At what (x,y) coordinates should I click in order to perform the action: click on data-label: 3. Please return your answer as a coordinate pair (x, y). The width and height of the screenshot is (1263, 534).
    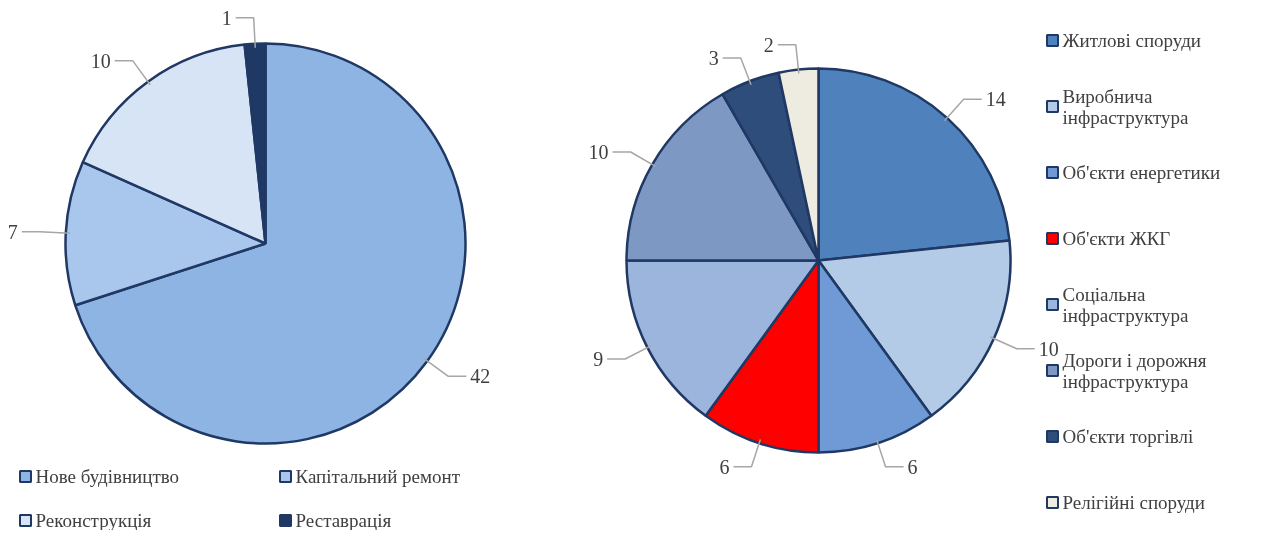
    Looking at the image, I should click on (713, 57).